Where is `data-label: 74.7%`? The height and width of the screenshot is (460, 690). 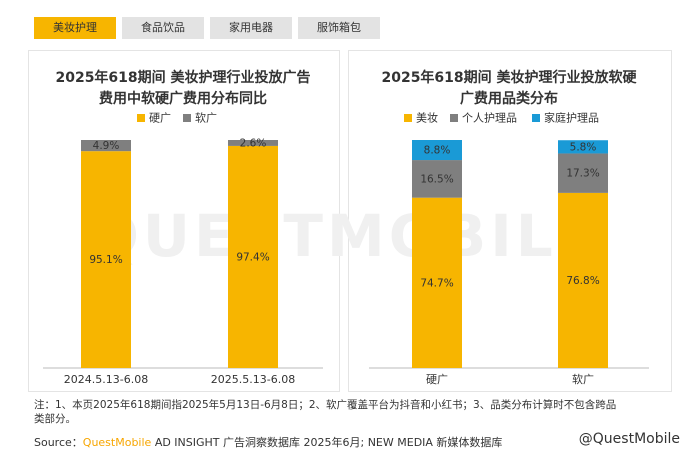 data-label: 74.7% is located at coordinates (436, 283).